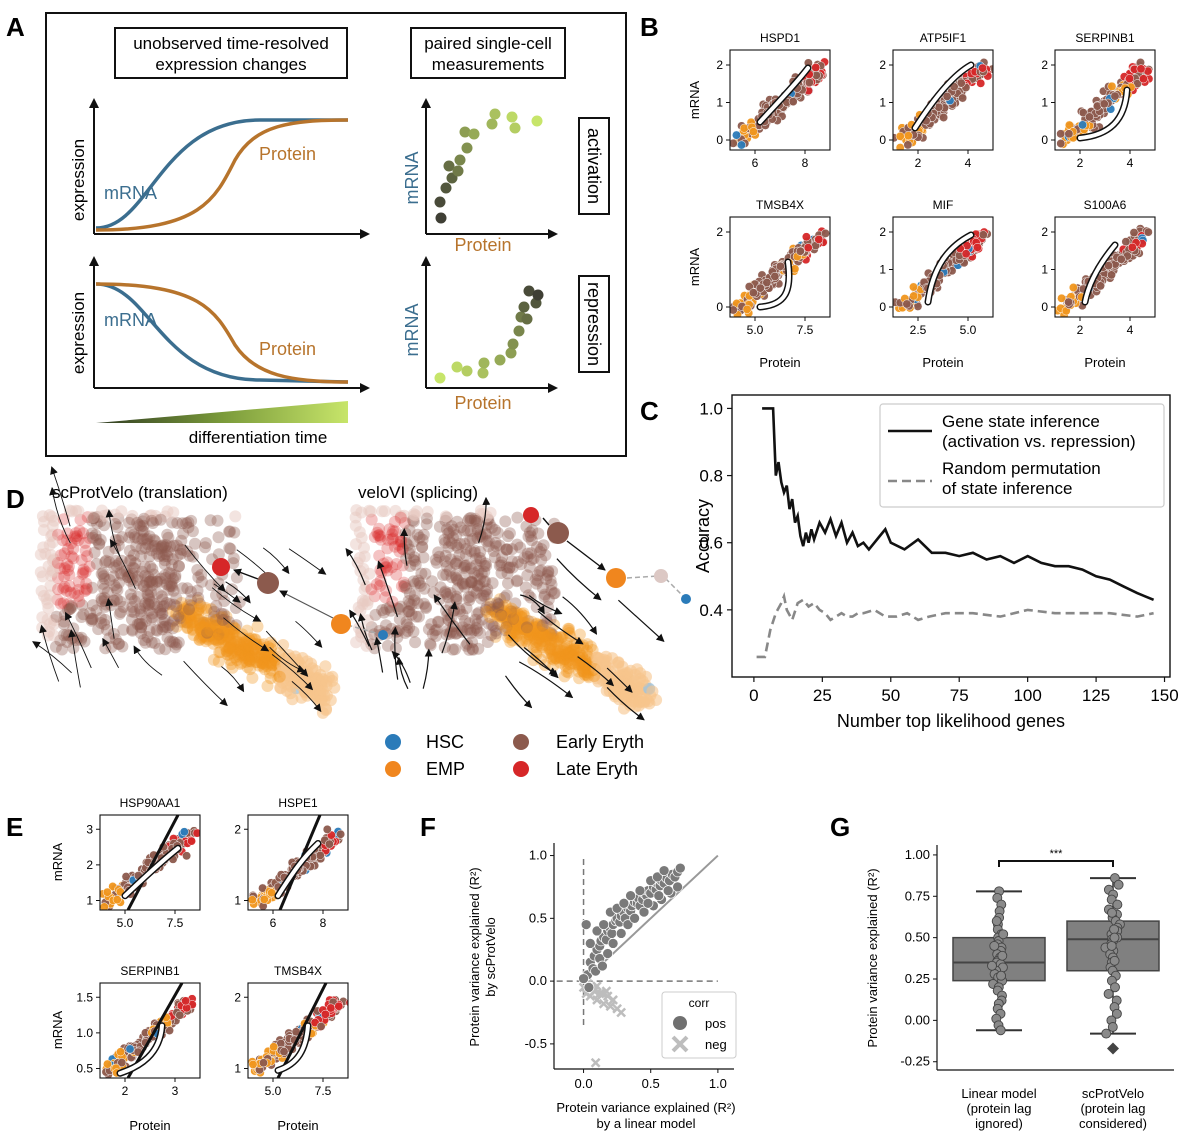 The height and width of the screenshot is (1142, 1192). What do you see at coordinates (594, 324) in the screenshot?
I see `repression-box` at bounding box center [594, 324].